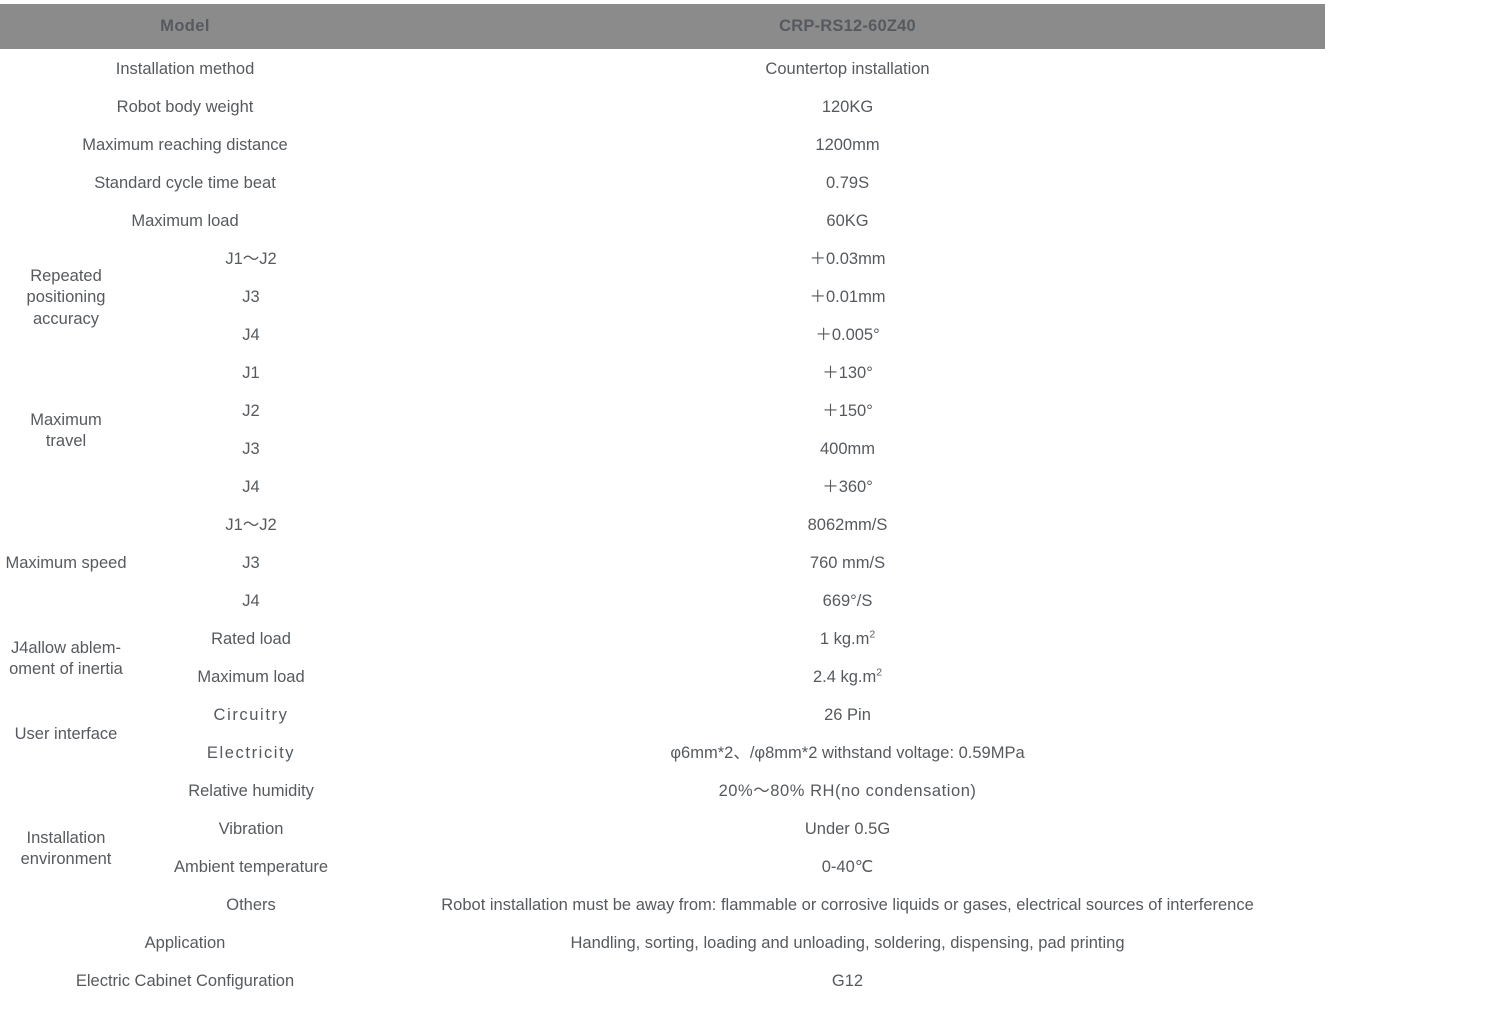 Image resolution: width=1506 pixels, height=1014 pixels. What do you see at coordinates (66, 837) in the screenshot?
I see `group-label-line: Installation` at bounding box center [66, 837].